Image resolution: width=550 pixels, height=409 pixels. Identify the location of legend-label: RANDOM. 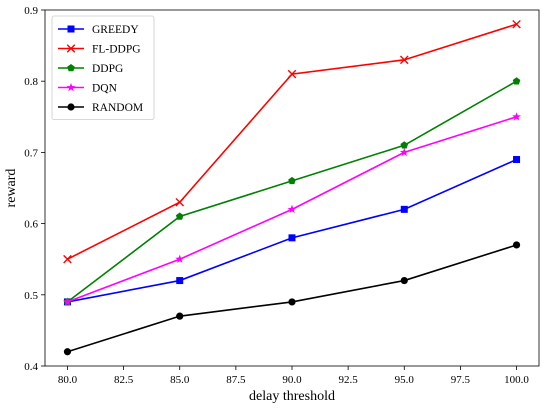
(117, 108).